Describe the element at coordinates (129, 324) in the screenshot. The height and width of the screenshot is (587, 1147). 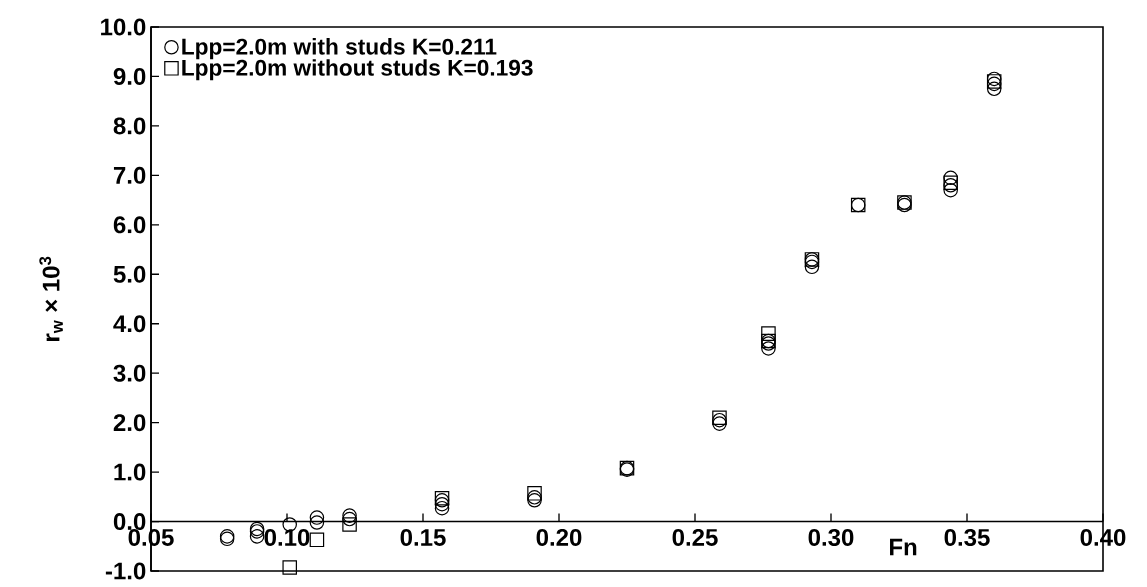
I see `y-tick-label: 4.0` at that location.